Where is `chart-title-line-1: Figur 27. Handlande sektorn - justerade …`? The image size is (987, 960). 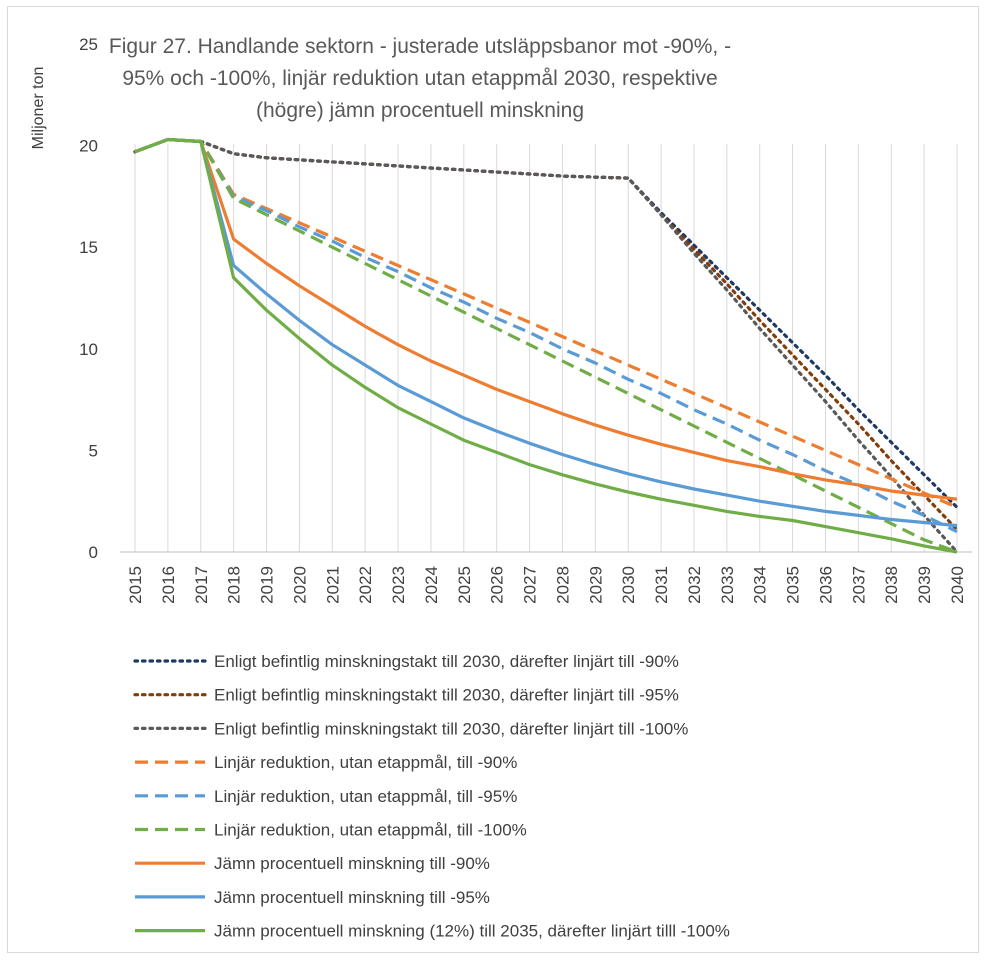 chart-title-line-1: Figur 27. Handlande sektorn - justerade … is located at coordinates (420, 46).